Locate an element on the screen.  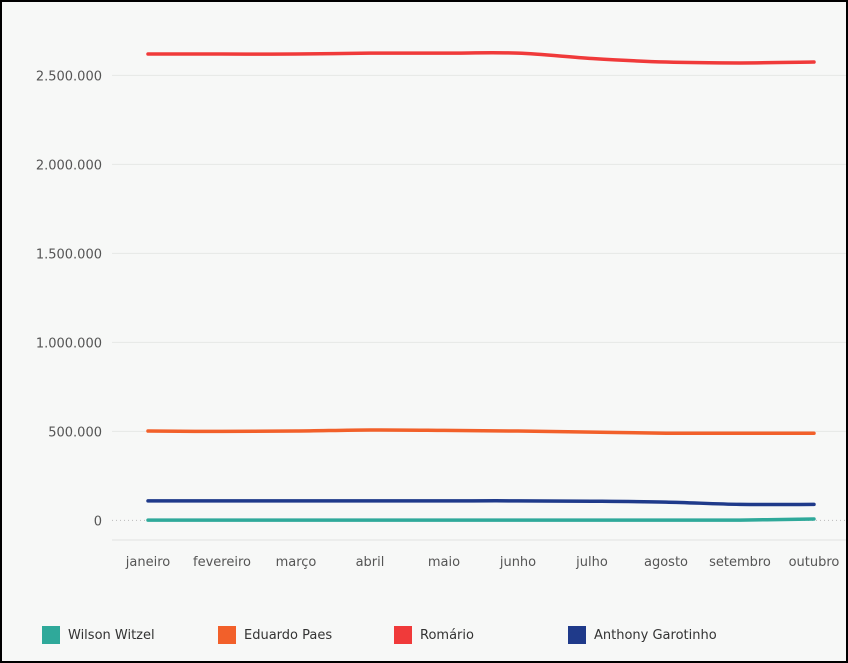
legend-item: Eduardo Paes is located at coordinates (275, 635).